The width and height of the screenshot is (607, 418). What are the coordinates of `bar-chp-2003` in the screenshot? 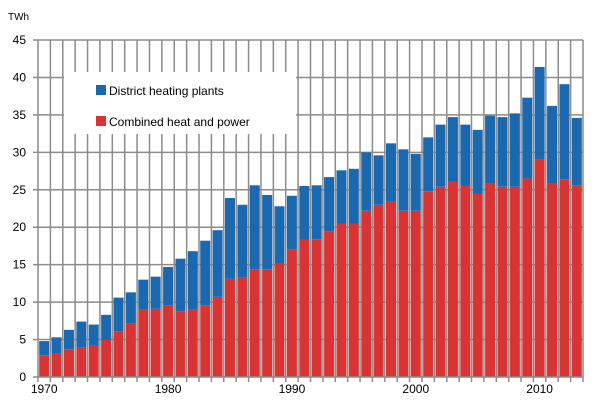 It's located at (452, 279).